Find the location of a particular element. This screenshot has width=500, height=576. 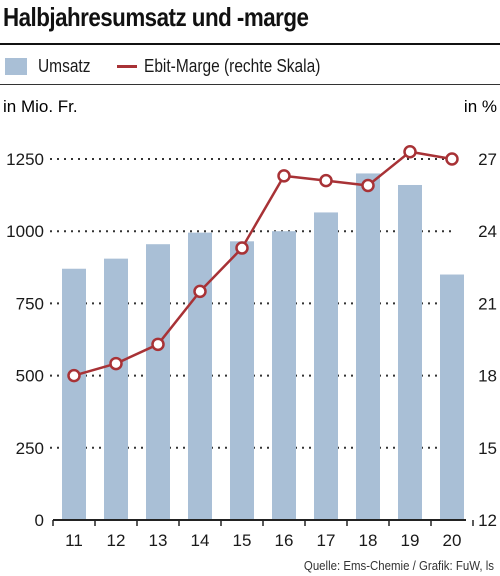

legend-label-ebit-marge: Ebit-Marge (rechte Skala) is located at coordinates (232, 66).